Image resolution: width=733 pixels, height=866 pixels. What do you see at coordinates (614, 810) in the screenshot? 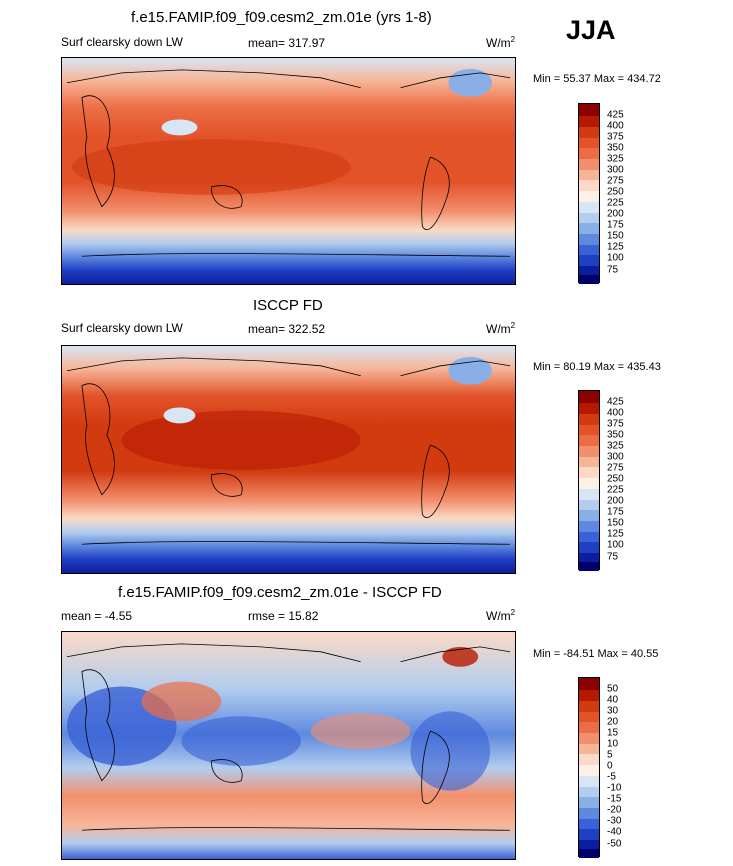
I see `colorbar-tick: -20` at bounding box center [614, 810].